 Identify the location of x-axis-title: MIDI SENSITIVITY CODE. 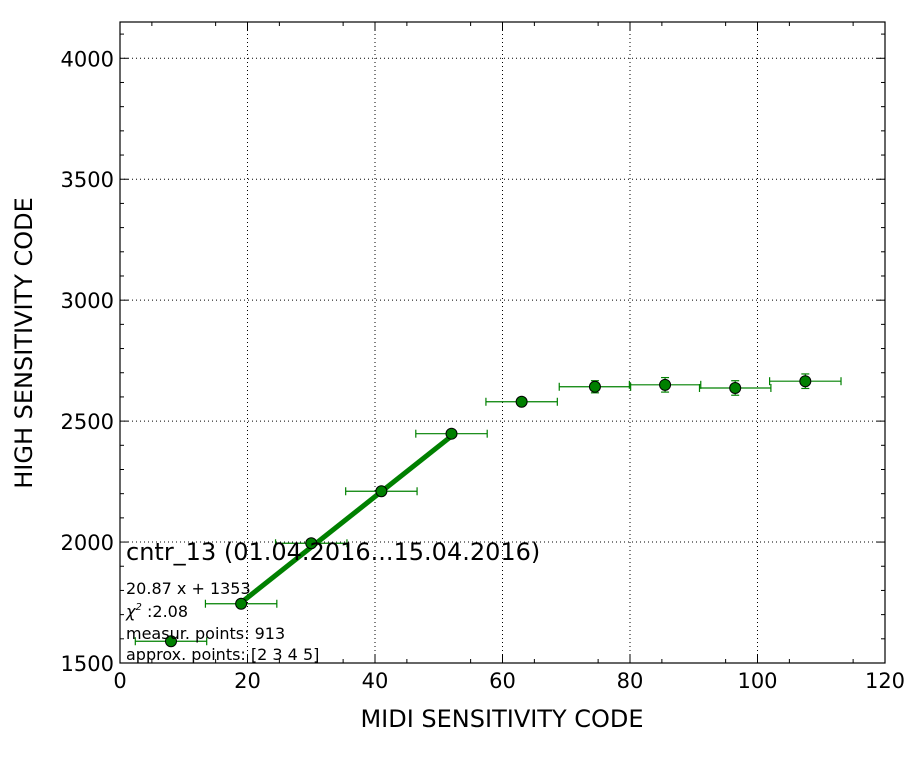
(501, 719).